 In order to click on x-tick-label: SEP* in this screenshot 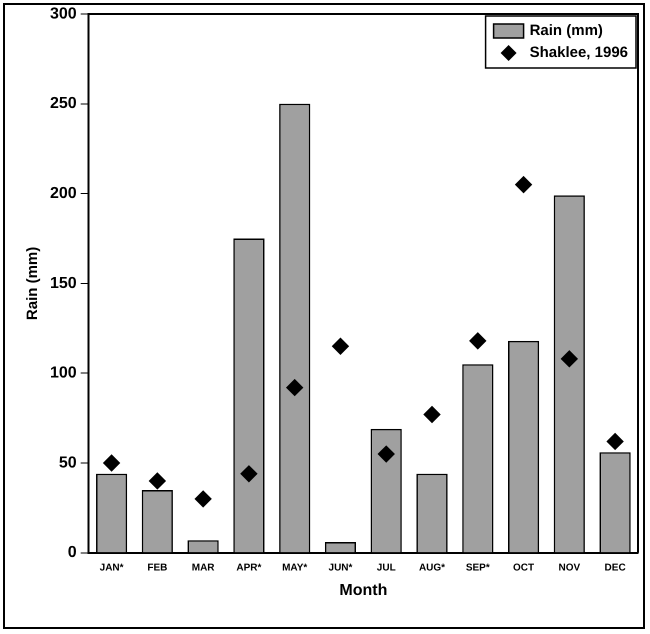, I will do `click(478, 568)`.